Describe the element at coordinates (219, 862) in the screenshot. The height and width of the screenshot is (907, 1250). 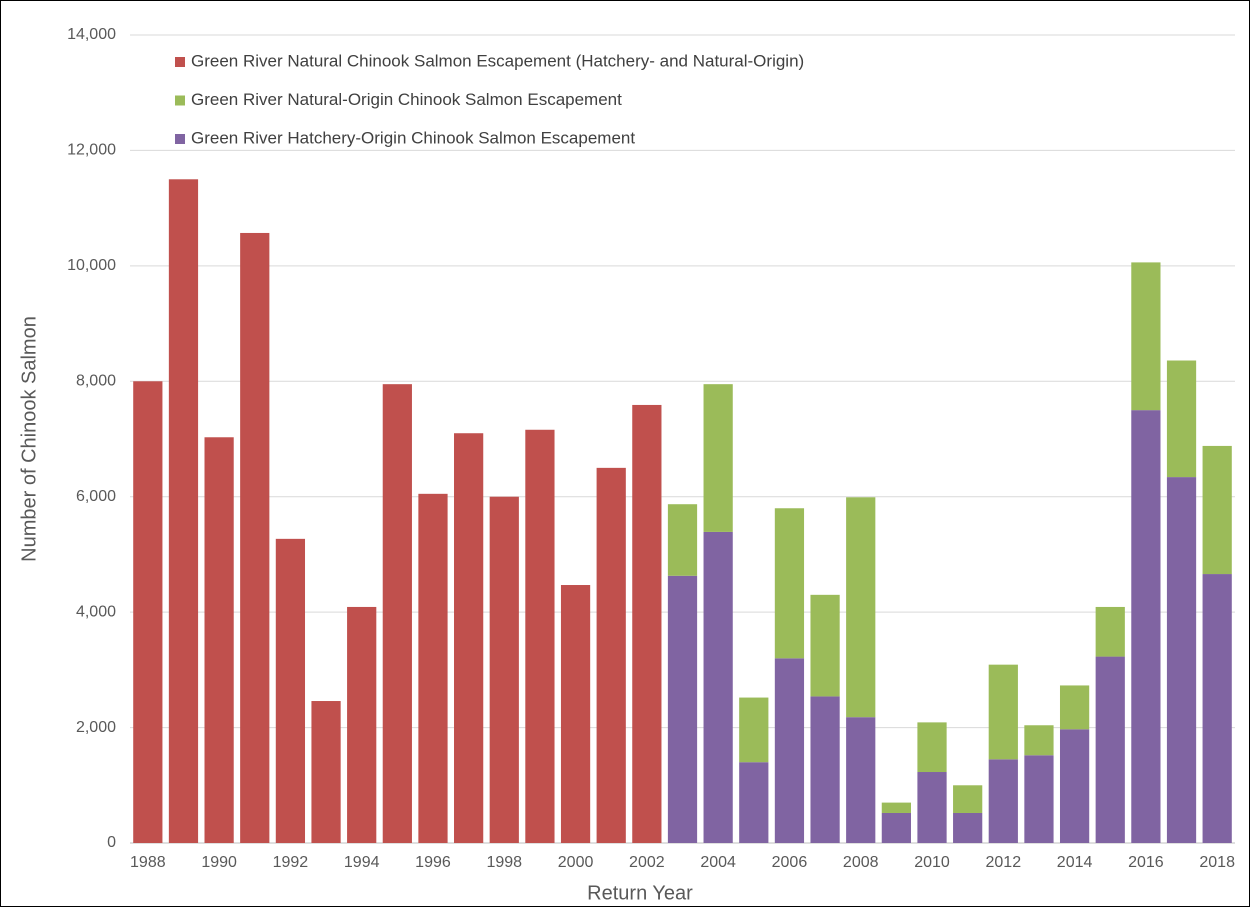
I see `x-tick-label: 1990` at that location.